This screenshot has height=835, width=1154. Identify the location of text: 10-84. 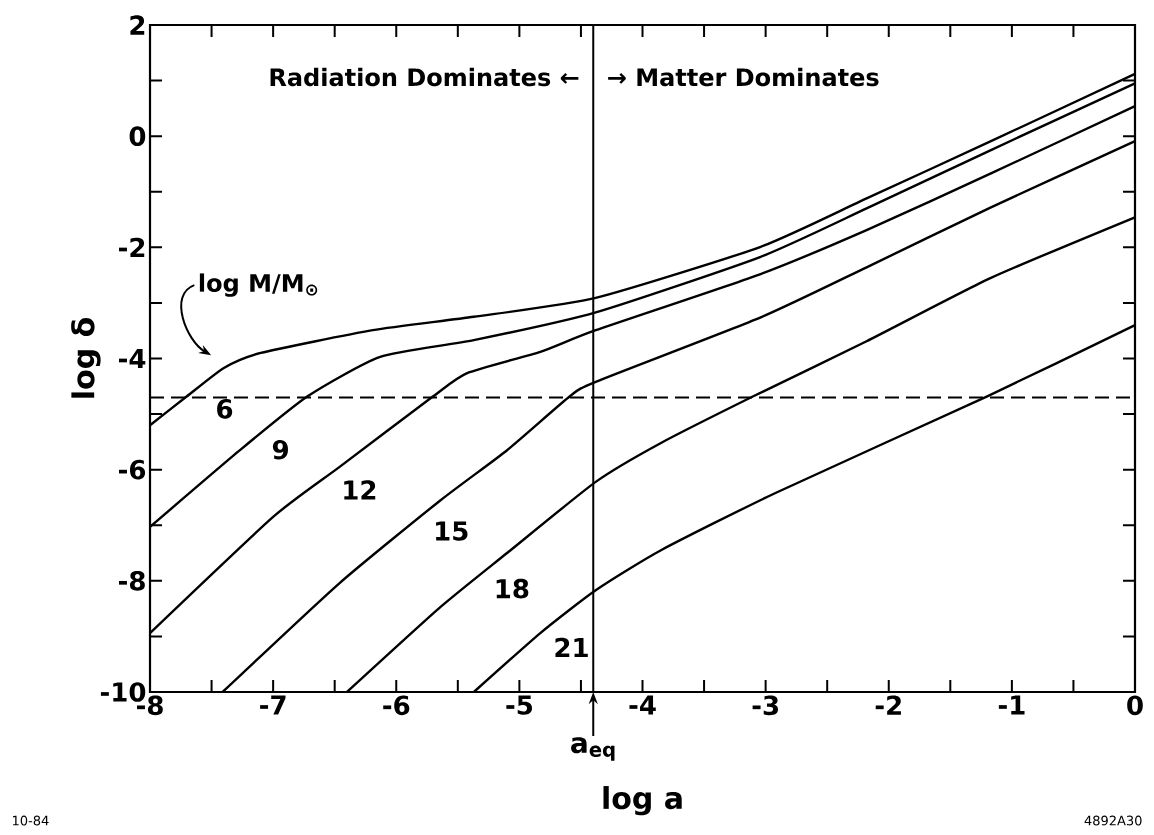
(30, 820).